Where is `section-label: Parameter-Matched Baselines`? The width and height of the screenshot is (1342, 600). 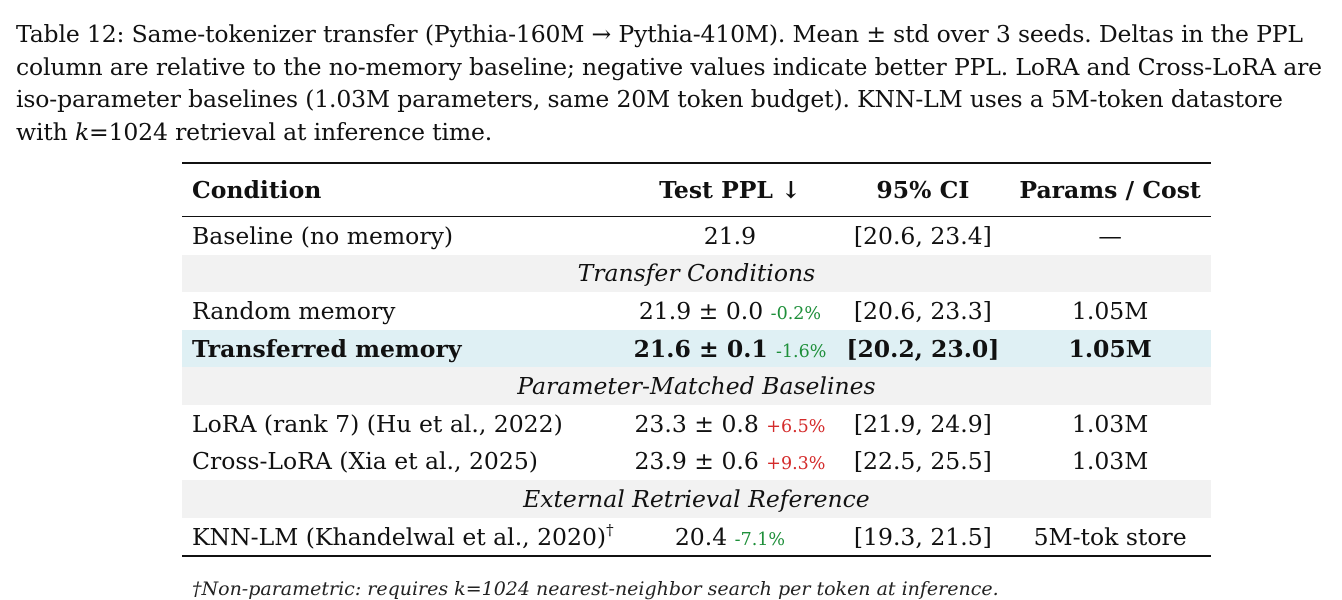 section-label: Parameter-Matched Baselines is located at coordinates (696, 386).